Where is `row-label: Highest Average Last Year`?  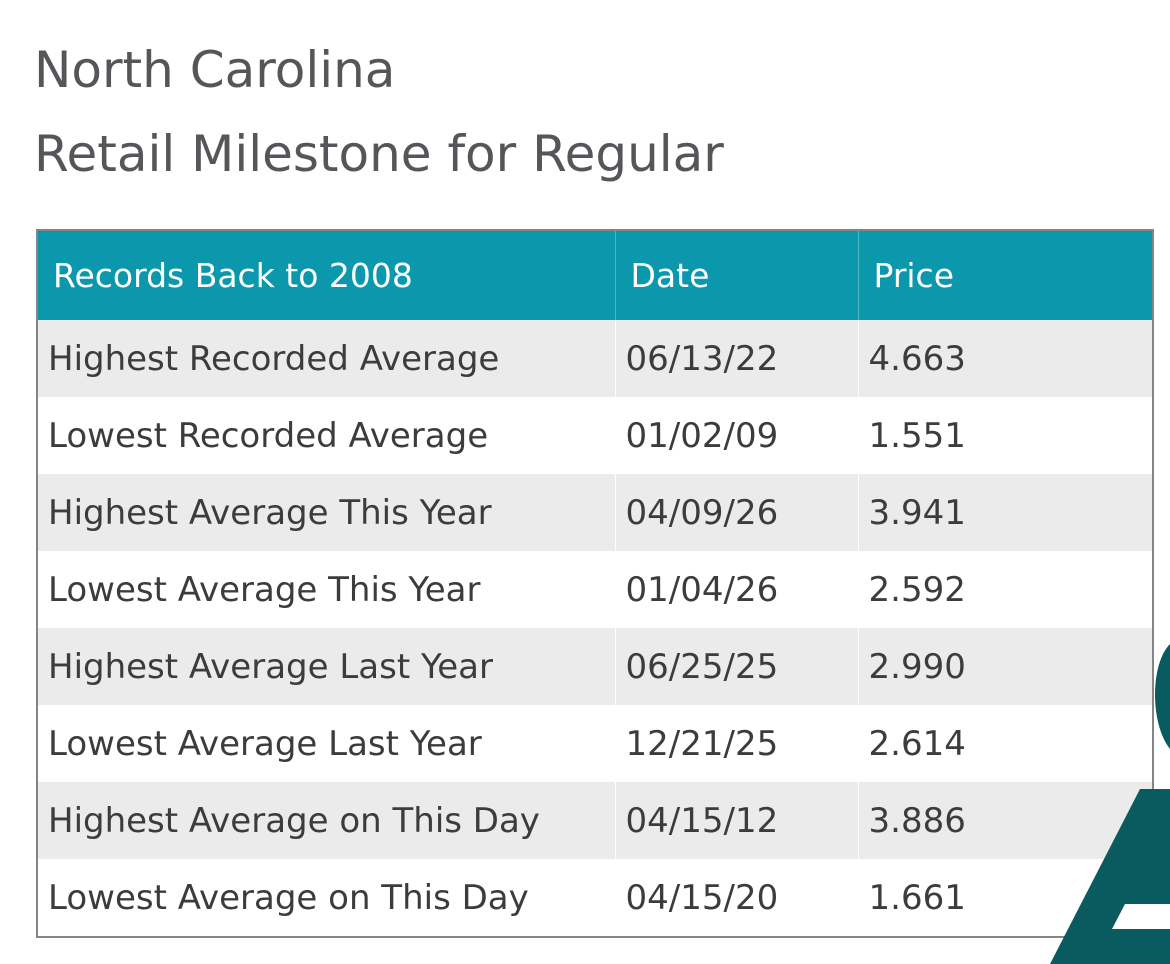 row-label: Highest Average Last Year is located at coordinates (327, 666).